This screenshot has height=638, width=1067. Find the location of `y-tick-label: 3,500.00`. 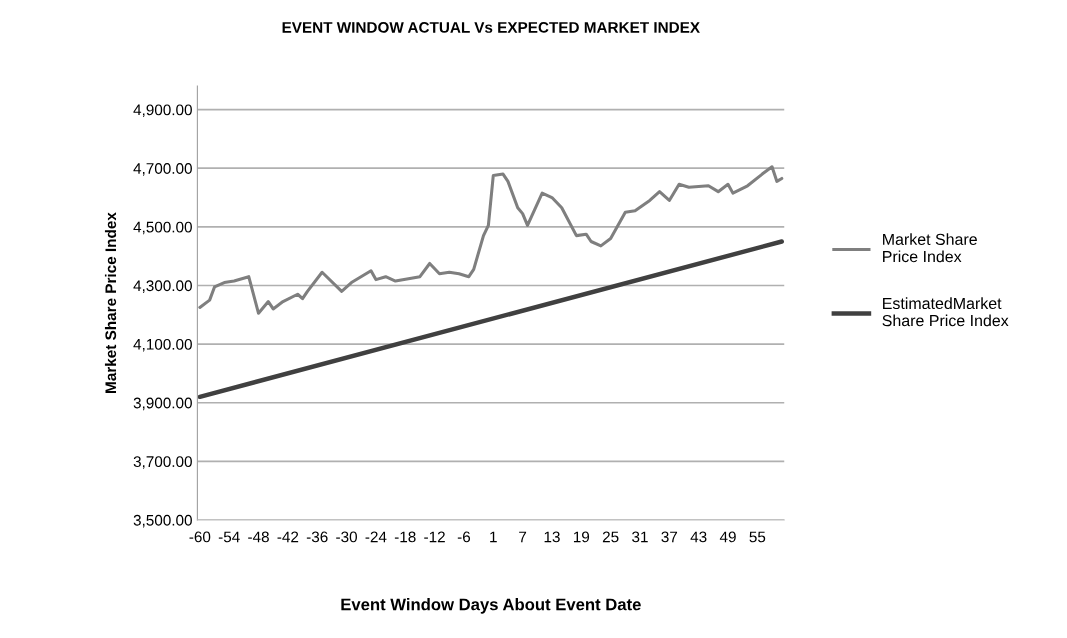

y-tick-label: 3,500.00 is located at coordinates (162, 521).